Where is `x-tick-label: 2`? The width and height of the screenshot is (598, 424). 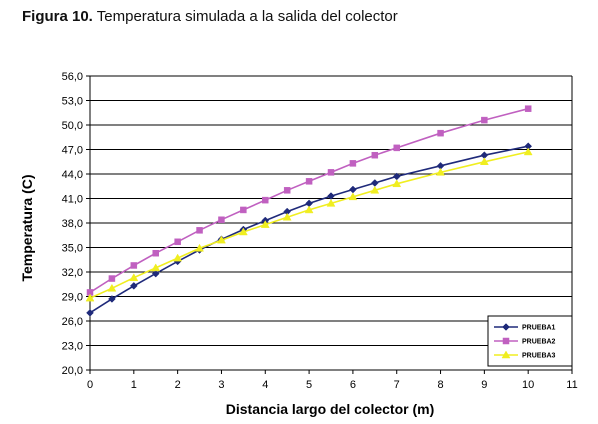 x-tick-label: 2 is located at coordinates (178, 385).